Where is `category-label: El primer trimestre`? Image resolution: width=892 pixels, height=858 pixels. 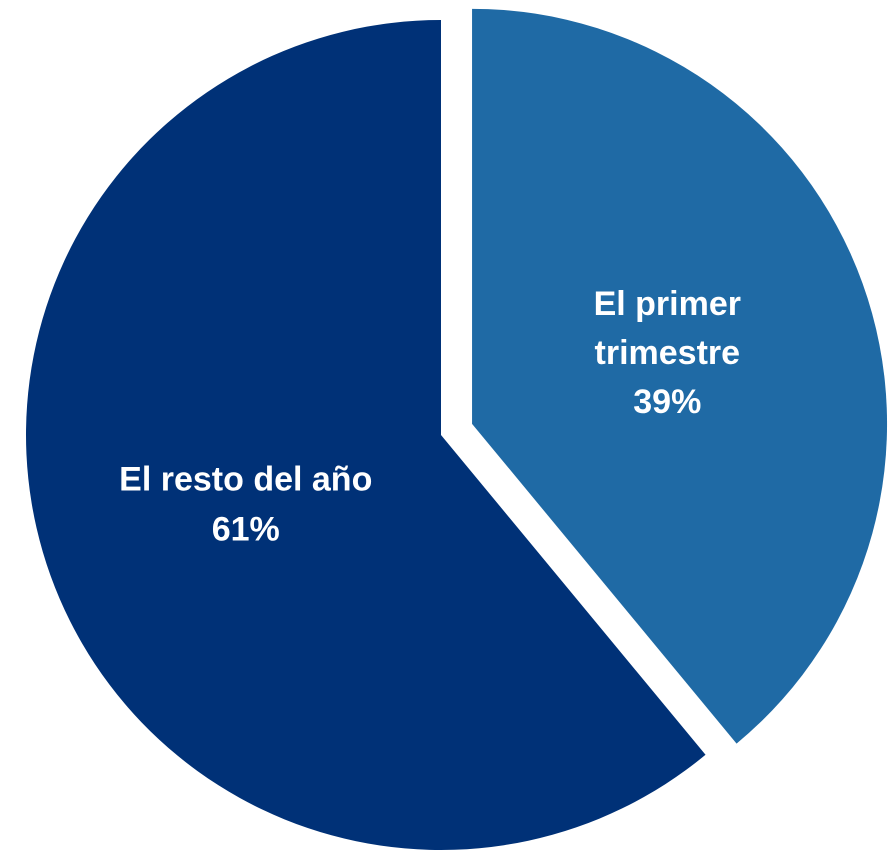 category-label: El primer trimestre is located at coordinates (667, 328).